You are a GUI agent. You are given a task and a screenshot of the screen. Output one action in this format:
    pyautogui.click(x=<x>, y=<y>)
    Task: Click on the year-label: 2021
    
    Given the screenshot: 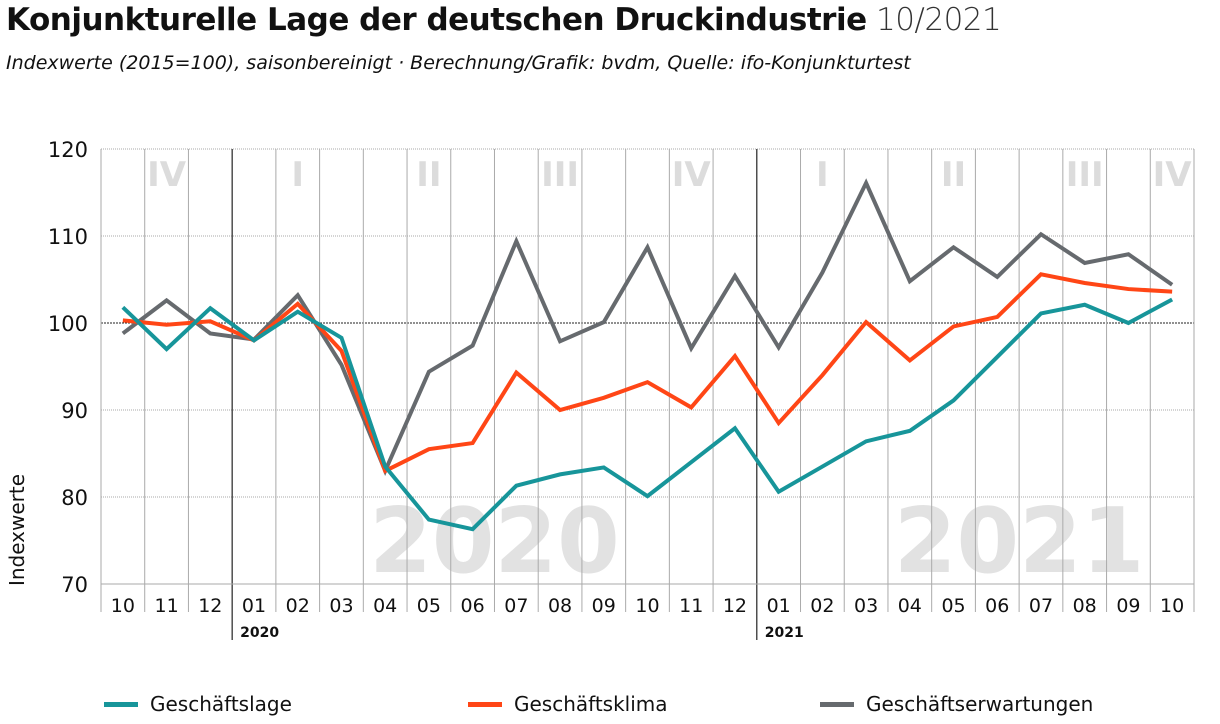 What is the action you would take?
    pyautogui.click(x=784, y=633)
    